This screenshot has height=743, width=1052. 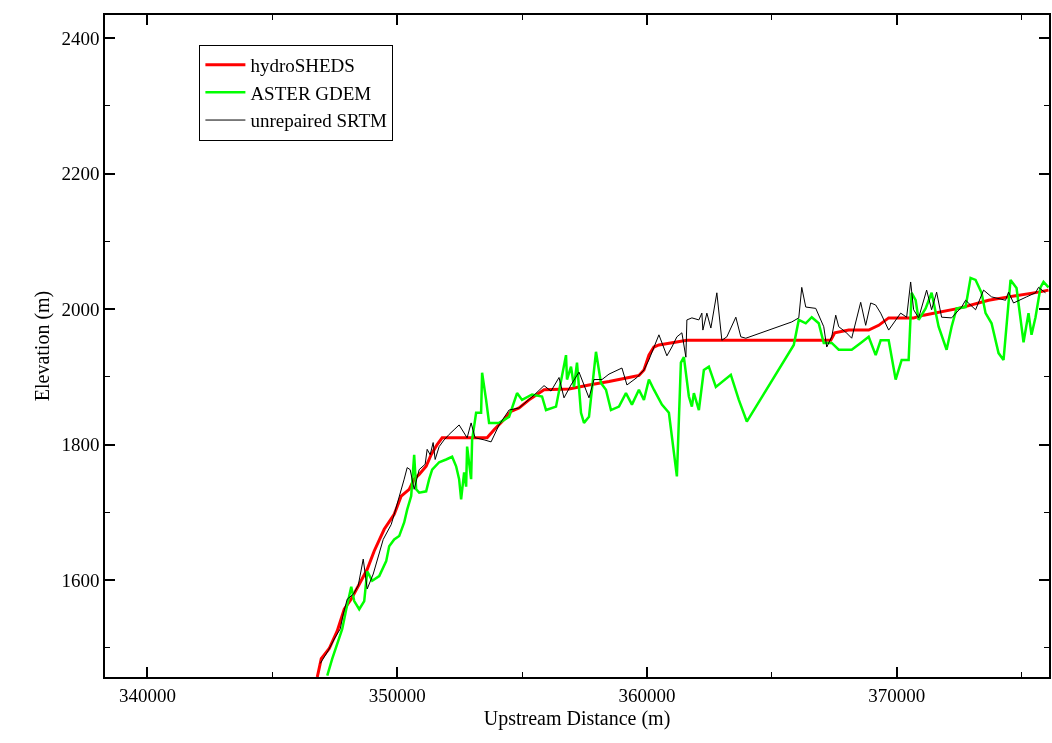 I want to click on y-axis-title: Elevation (m), so click(x=43, y=346).